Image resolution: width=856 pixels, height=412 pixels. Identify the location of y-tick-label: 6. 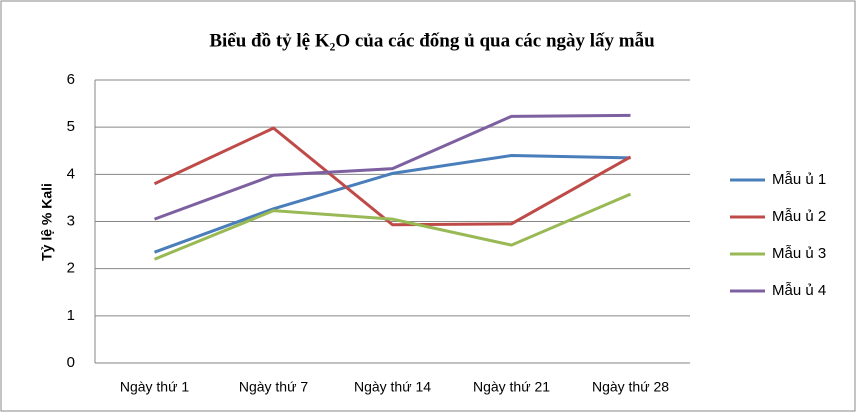
(71, 79).